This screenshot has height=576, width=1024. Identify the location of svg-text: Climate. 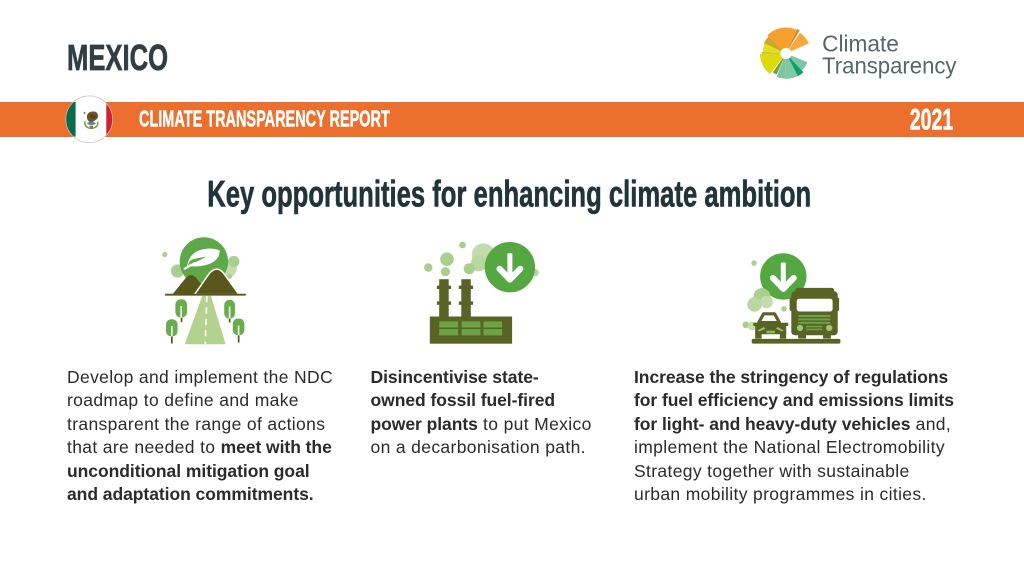
(860, 44).